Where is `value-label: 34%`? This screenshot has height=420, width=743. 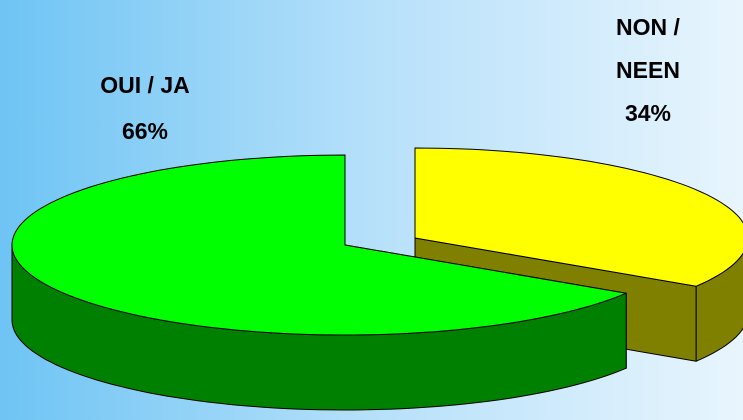 value-label: 34% is located at coordinates (648, 113).